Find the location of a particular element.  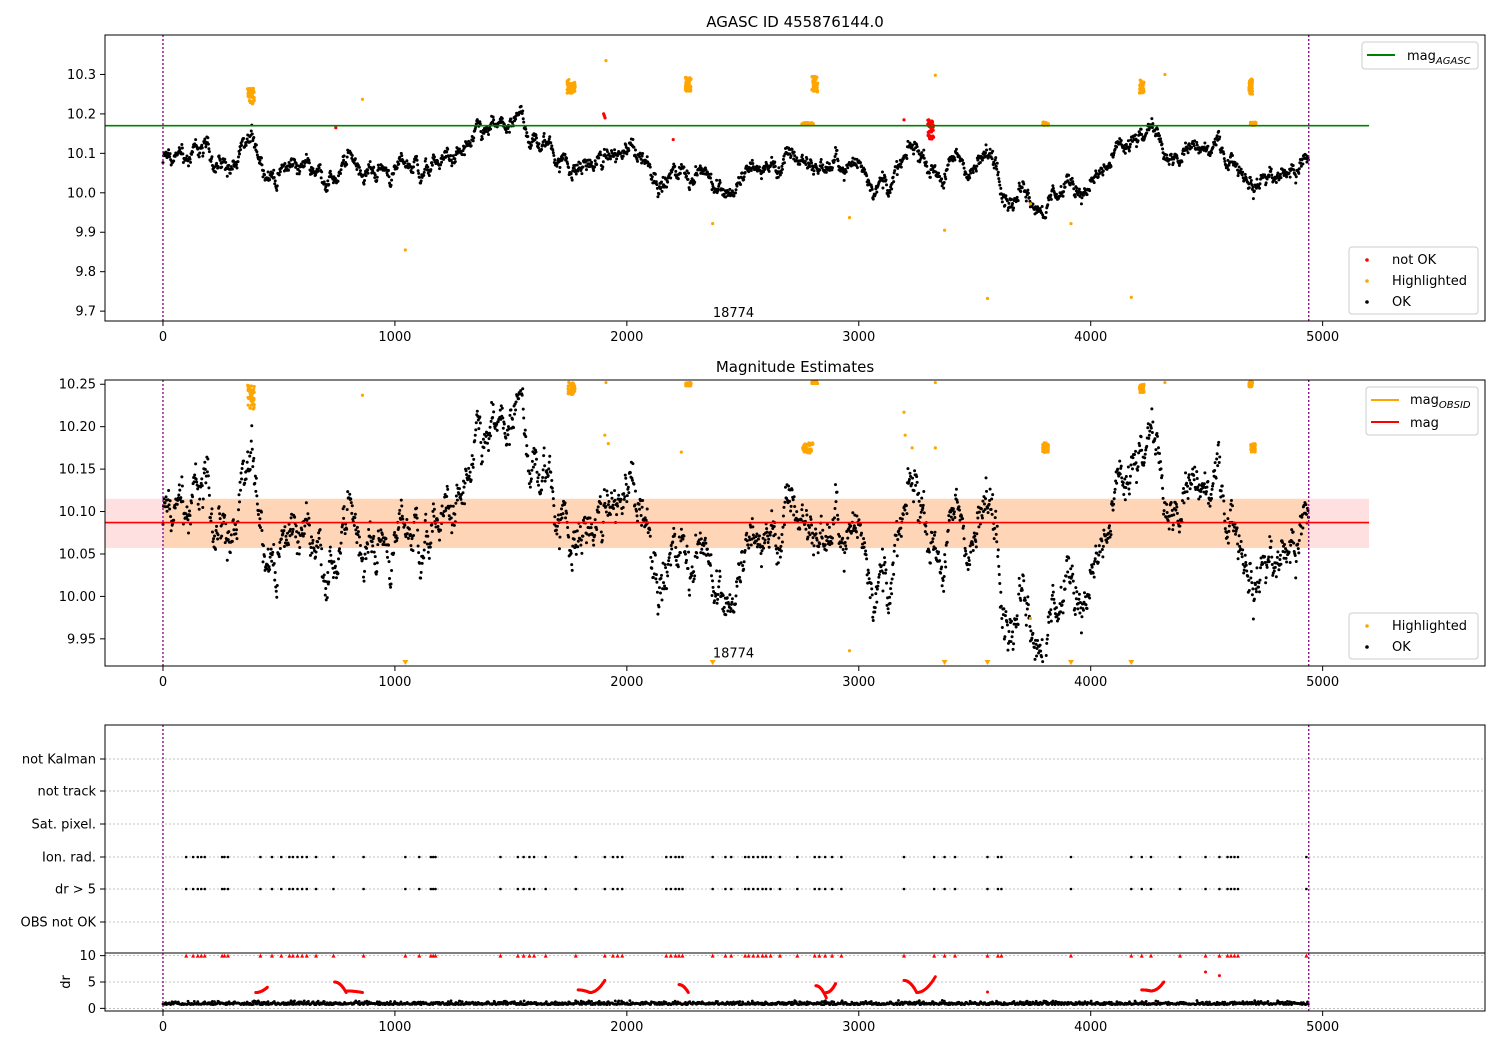

legend-agasc: magAGASC is located at coordinates (1420, 55).